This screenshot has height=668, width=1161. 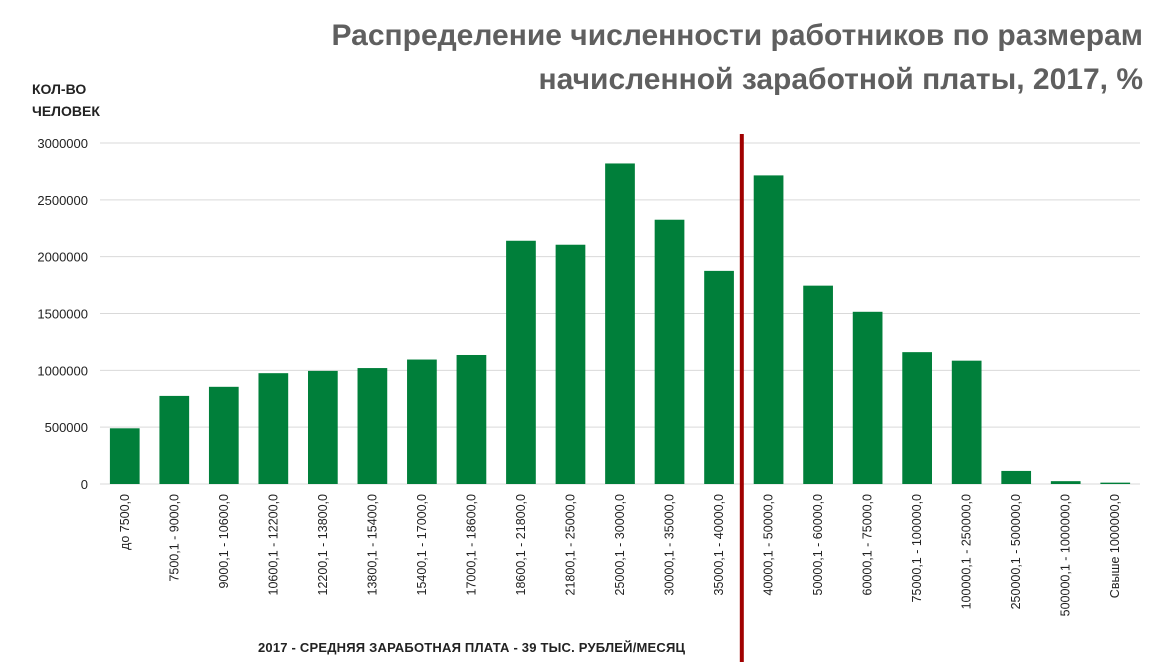 What do you see at coordinates (224, 541) in the screenshot?
I see `x-tick-label: 9000,1 - 10600,0` at bounding box center [224, 541].